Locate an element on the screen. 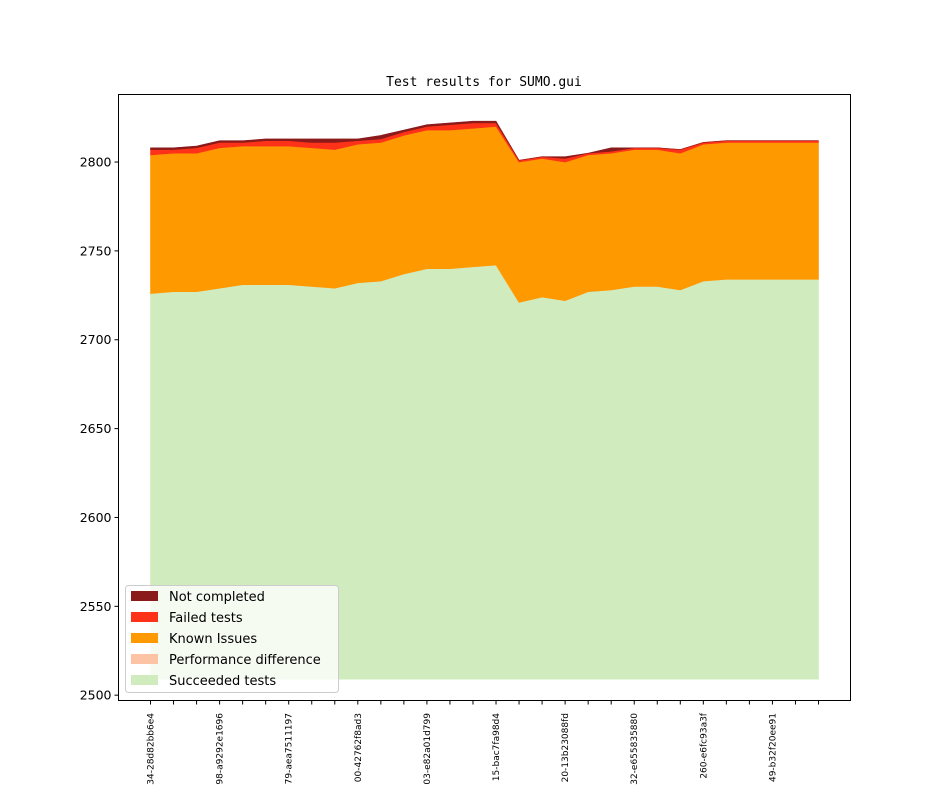 This screenshot has height=787, width=944. x-tick-label: 98-a9292e1696 is located at coordinates (221, 749).